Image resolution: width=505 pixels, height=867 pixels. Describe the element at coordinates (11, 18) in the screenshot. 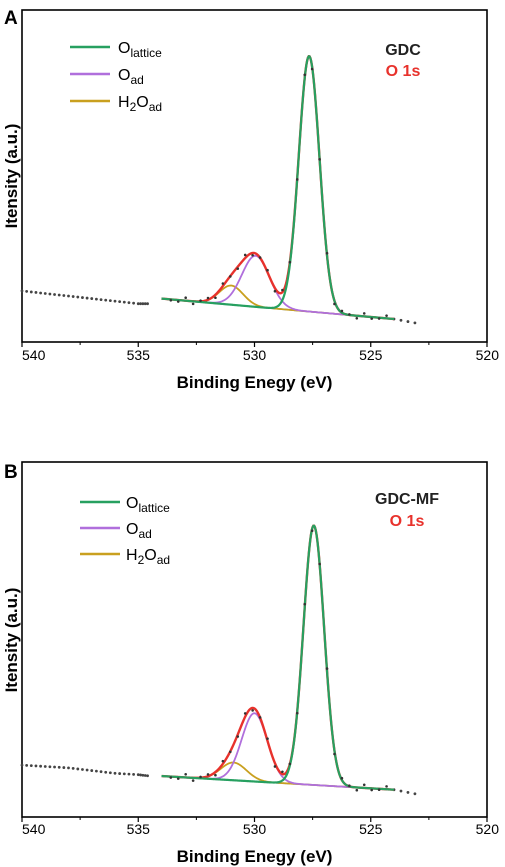

I see `panel-letter: A` at that location.